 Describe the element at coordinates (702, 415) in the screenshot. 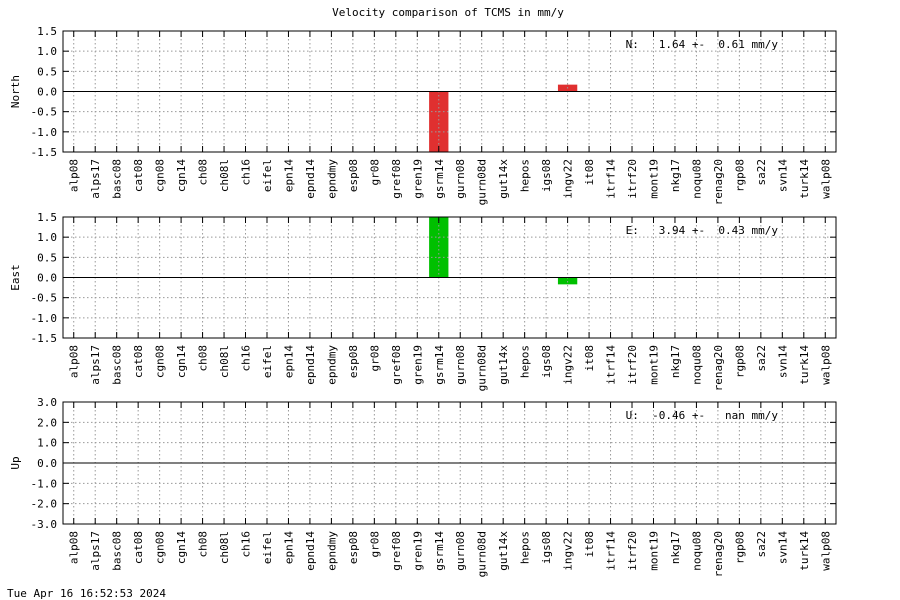

I see `annotation: U: -0.46 +- nan mm/y` at that location.